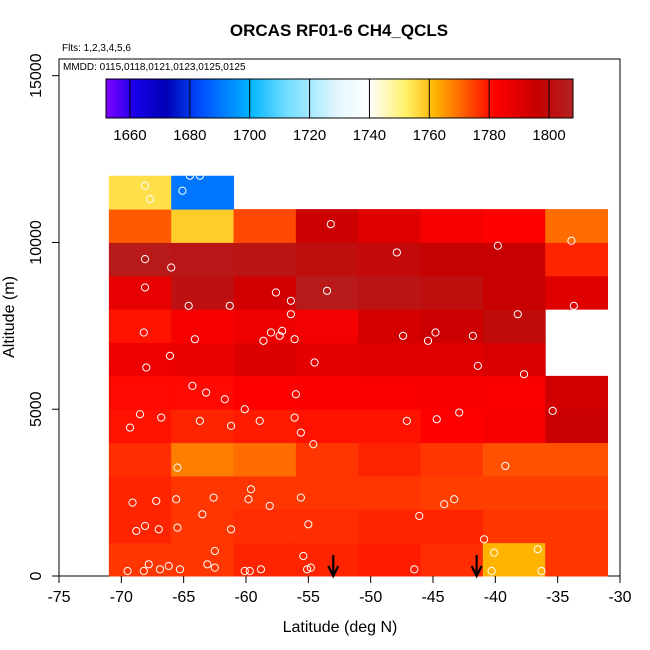 The image size is (650, 650). Describe the element at coordinates (58, 597) in the screenshot. I see `x-tick-label: -75` at that location.